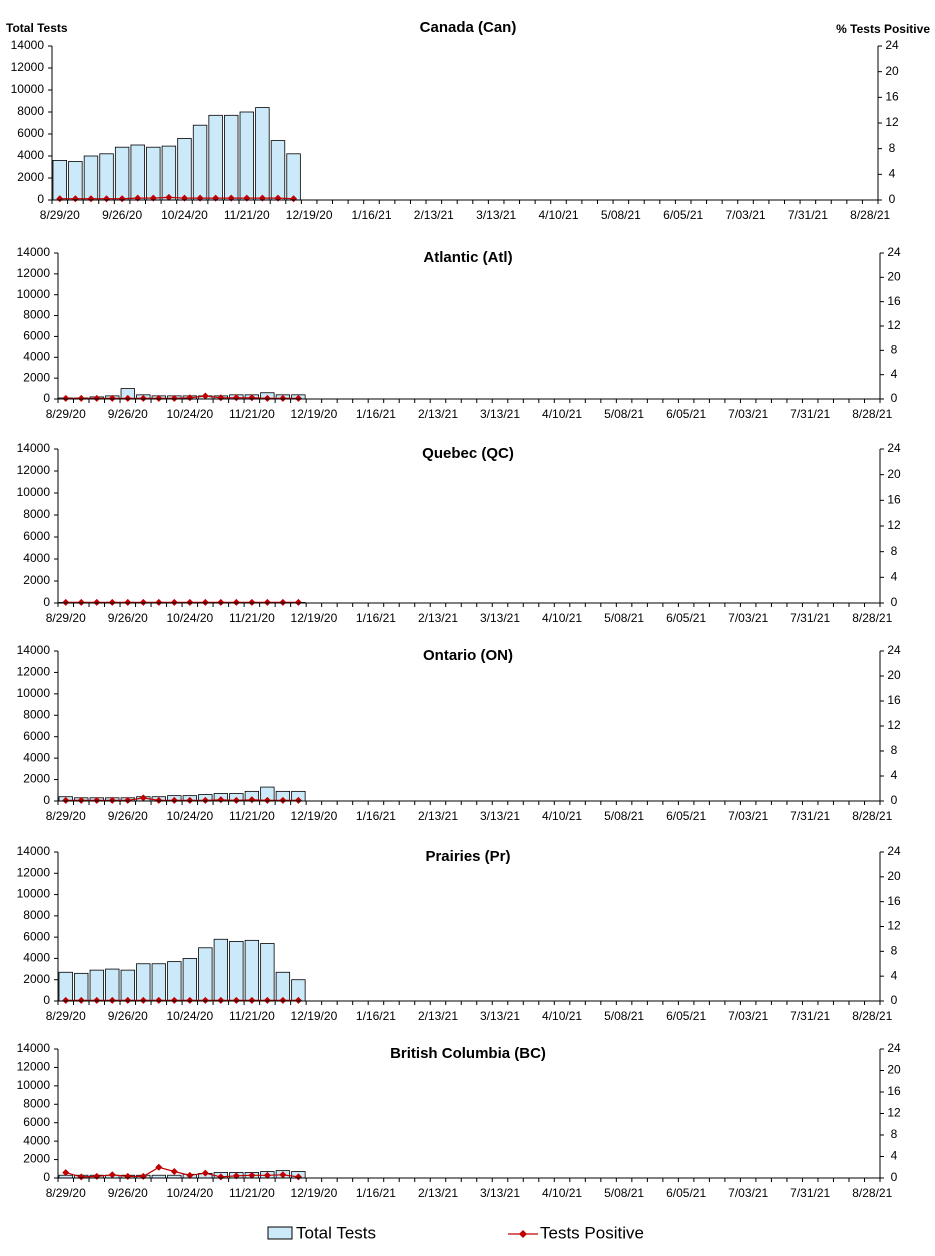 Image resolution: width=935 pixels, height=1256 pixels. Describe the element at coordinates (128, 414) in the screenshot. I see `x-tick-label: 9/26/20` at that location.